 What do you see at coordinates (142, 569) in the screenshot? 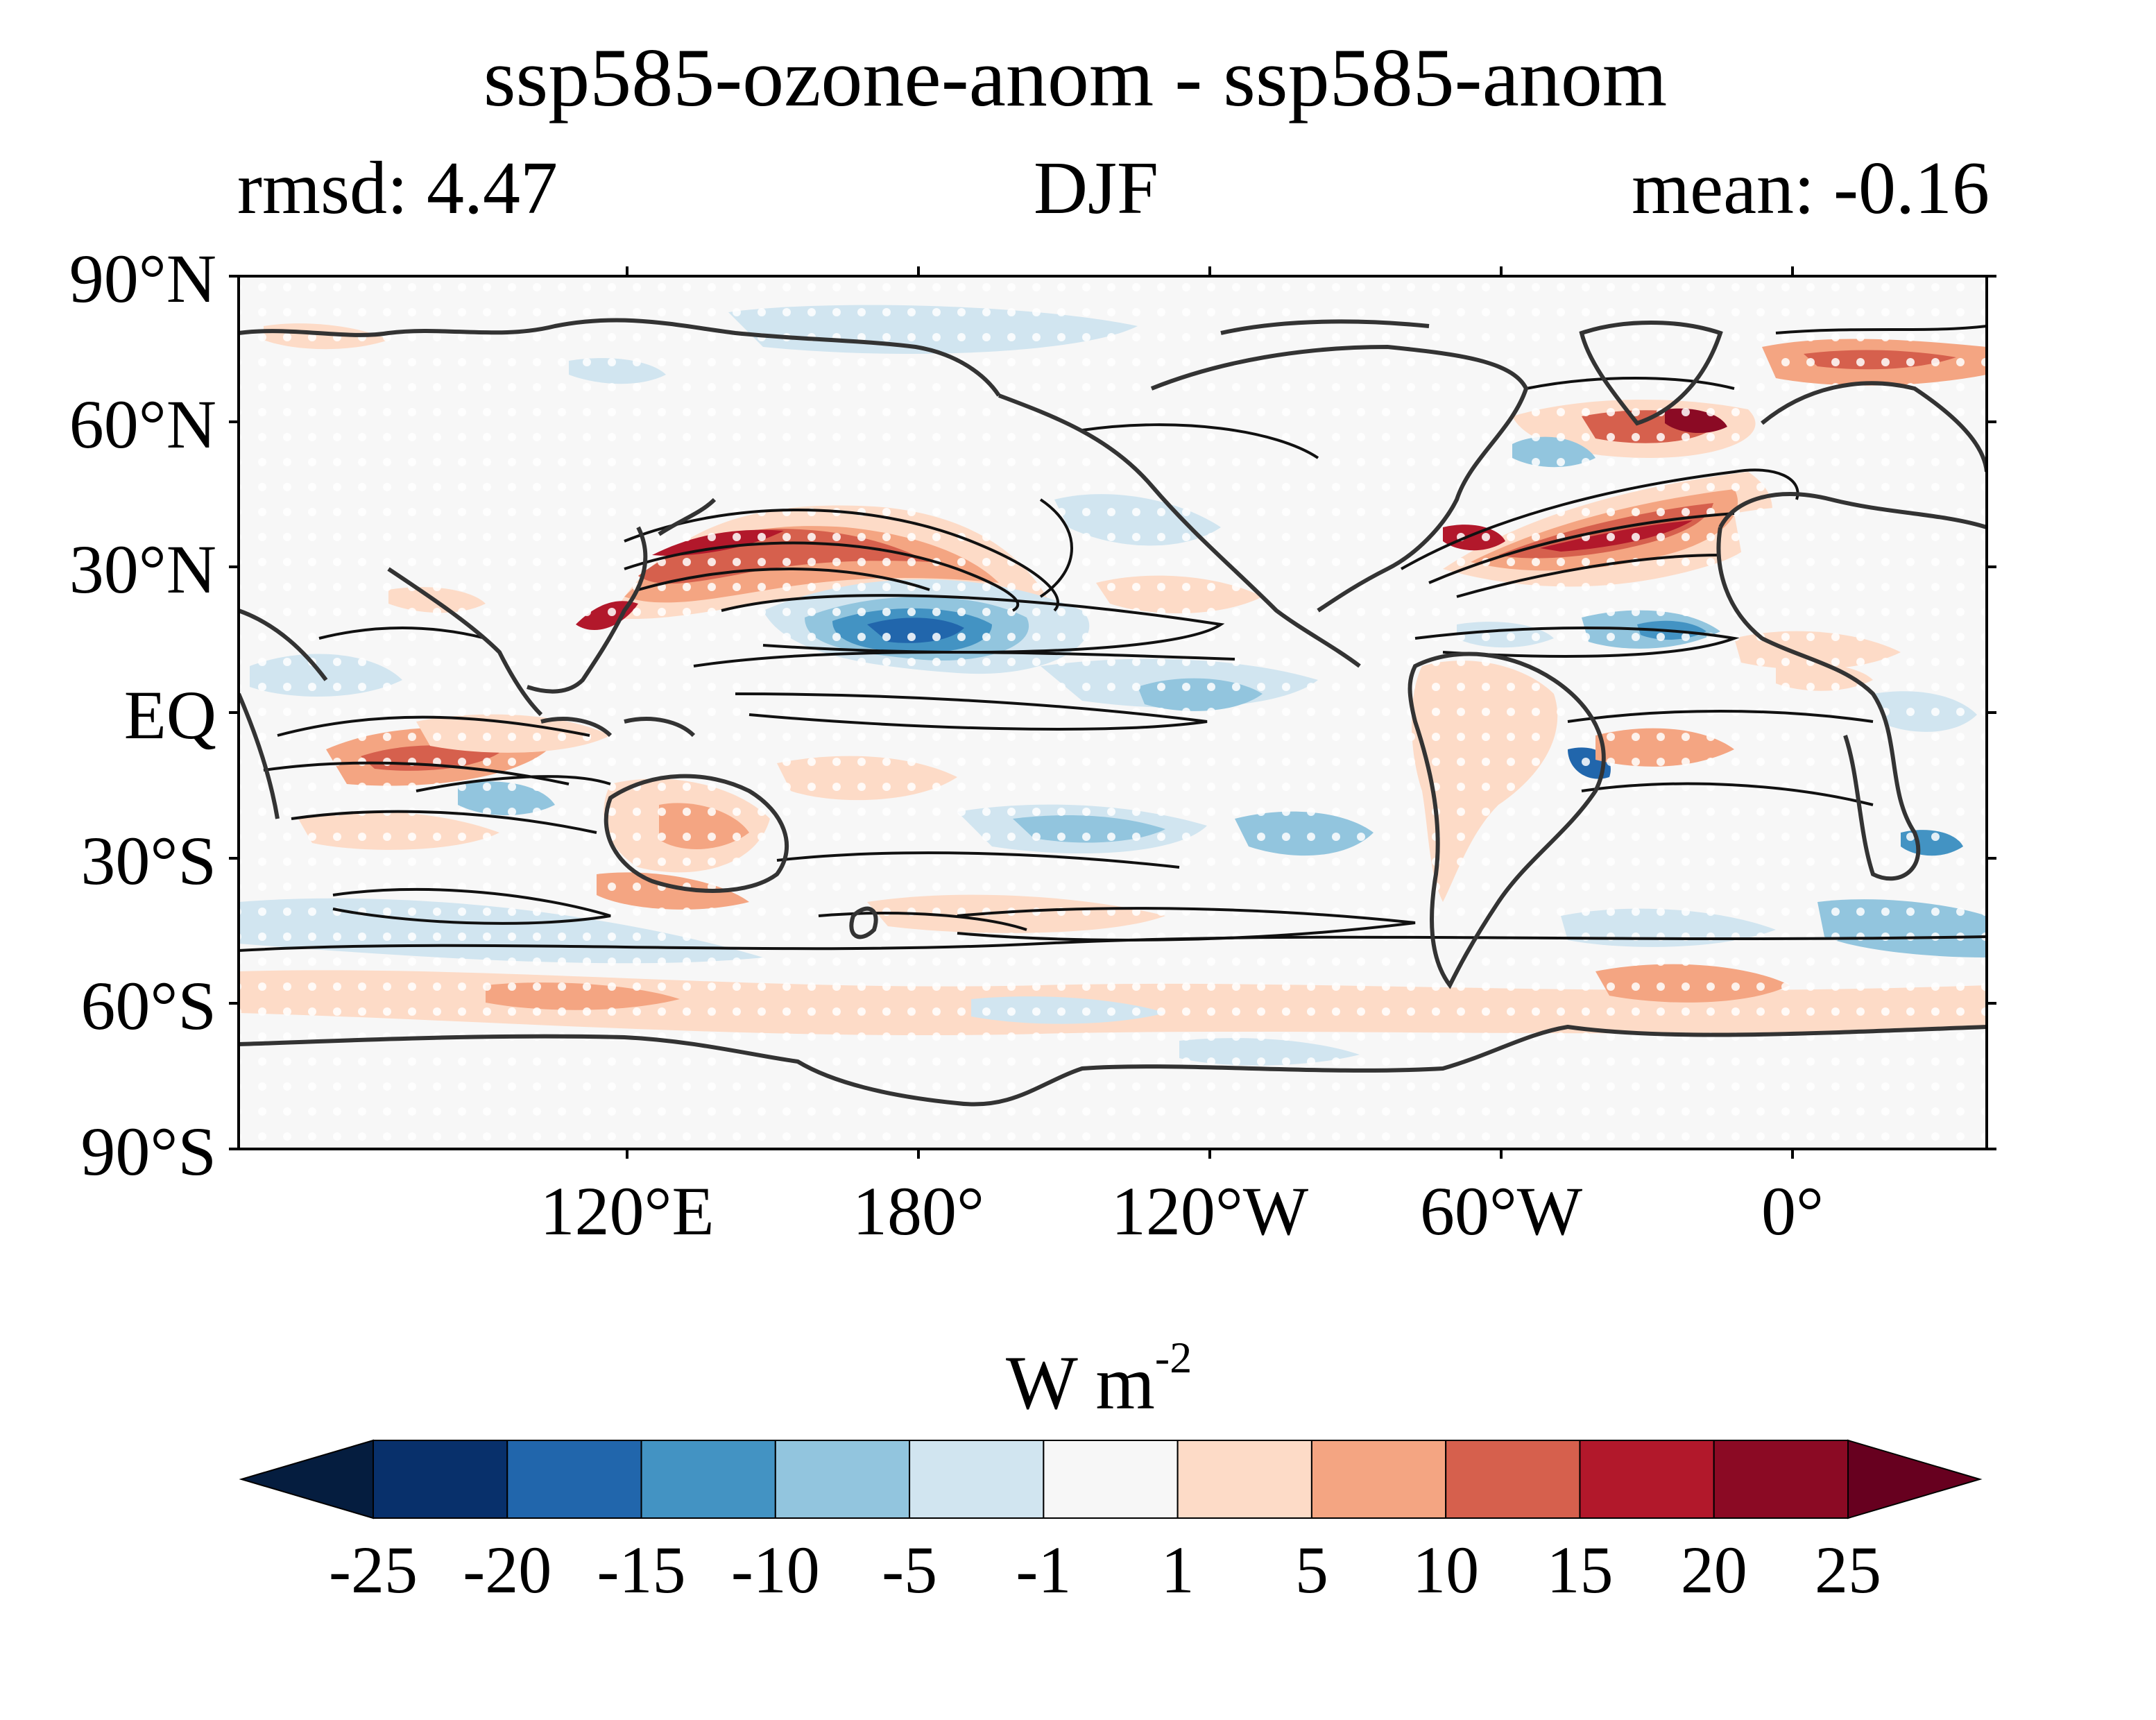
I see `lat-tick-label: 30°N` at bounding box center [142, 569].